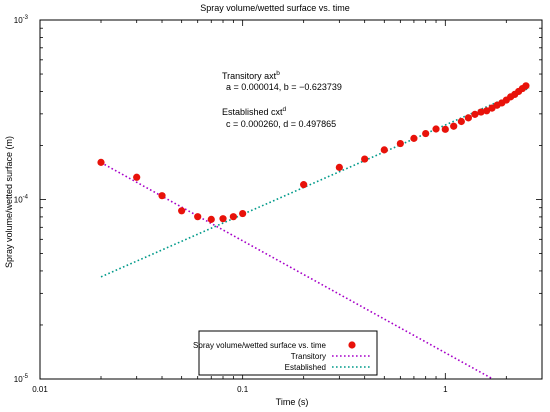 The image size is (550, 412). I want to click on legend-label: Spray volume/wetted surface vs. time, so click(259, 345).